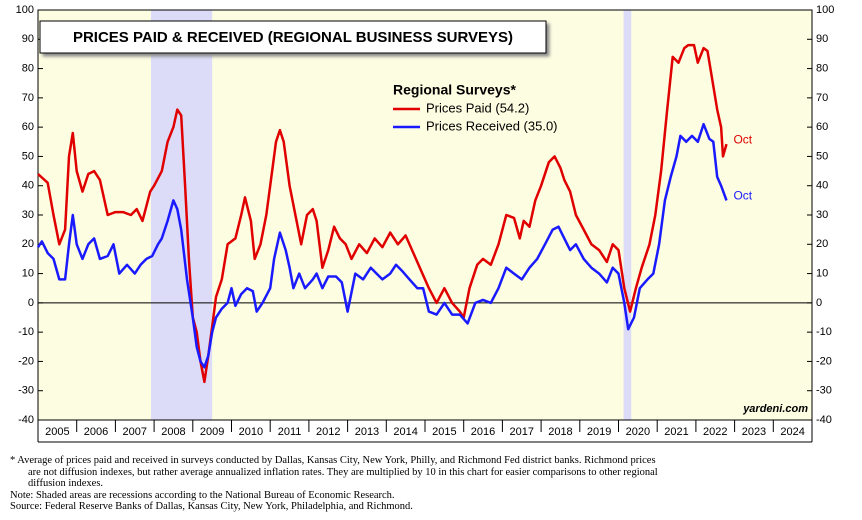 The image size is (862, 520). What do you see at coordinates (28, 68) in the screenshot?
I see `y-tick-label-left: 80` at bounding box center [28, 68].